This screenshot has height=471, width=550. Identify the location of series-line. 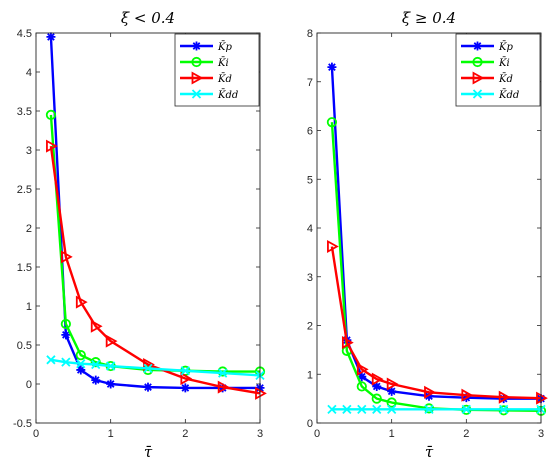
(436, 323).